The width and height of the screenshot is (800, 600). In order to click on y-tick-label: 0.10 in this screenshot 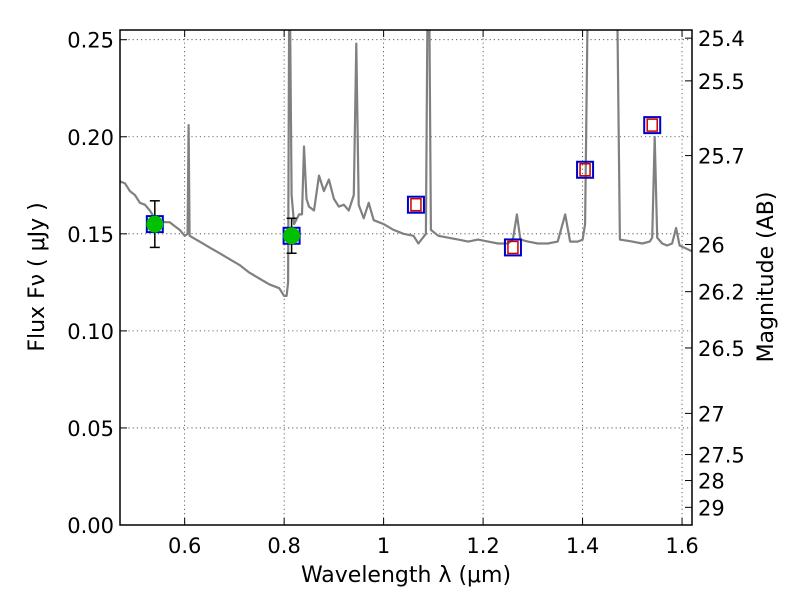, I will do `click(90, 332)`.